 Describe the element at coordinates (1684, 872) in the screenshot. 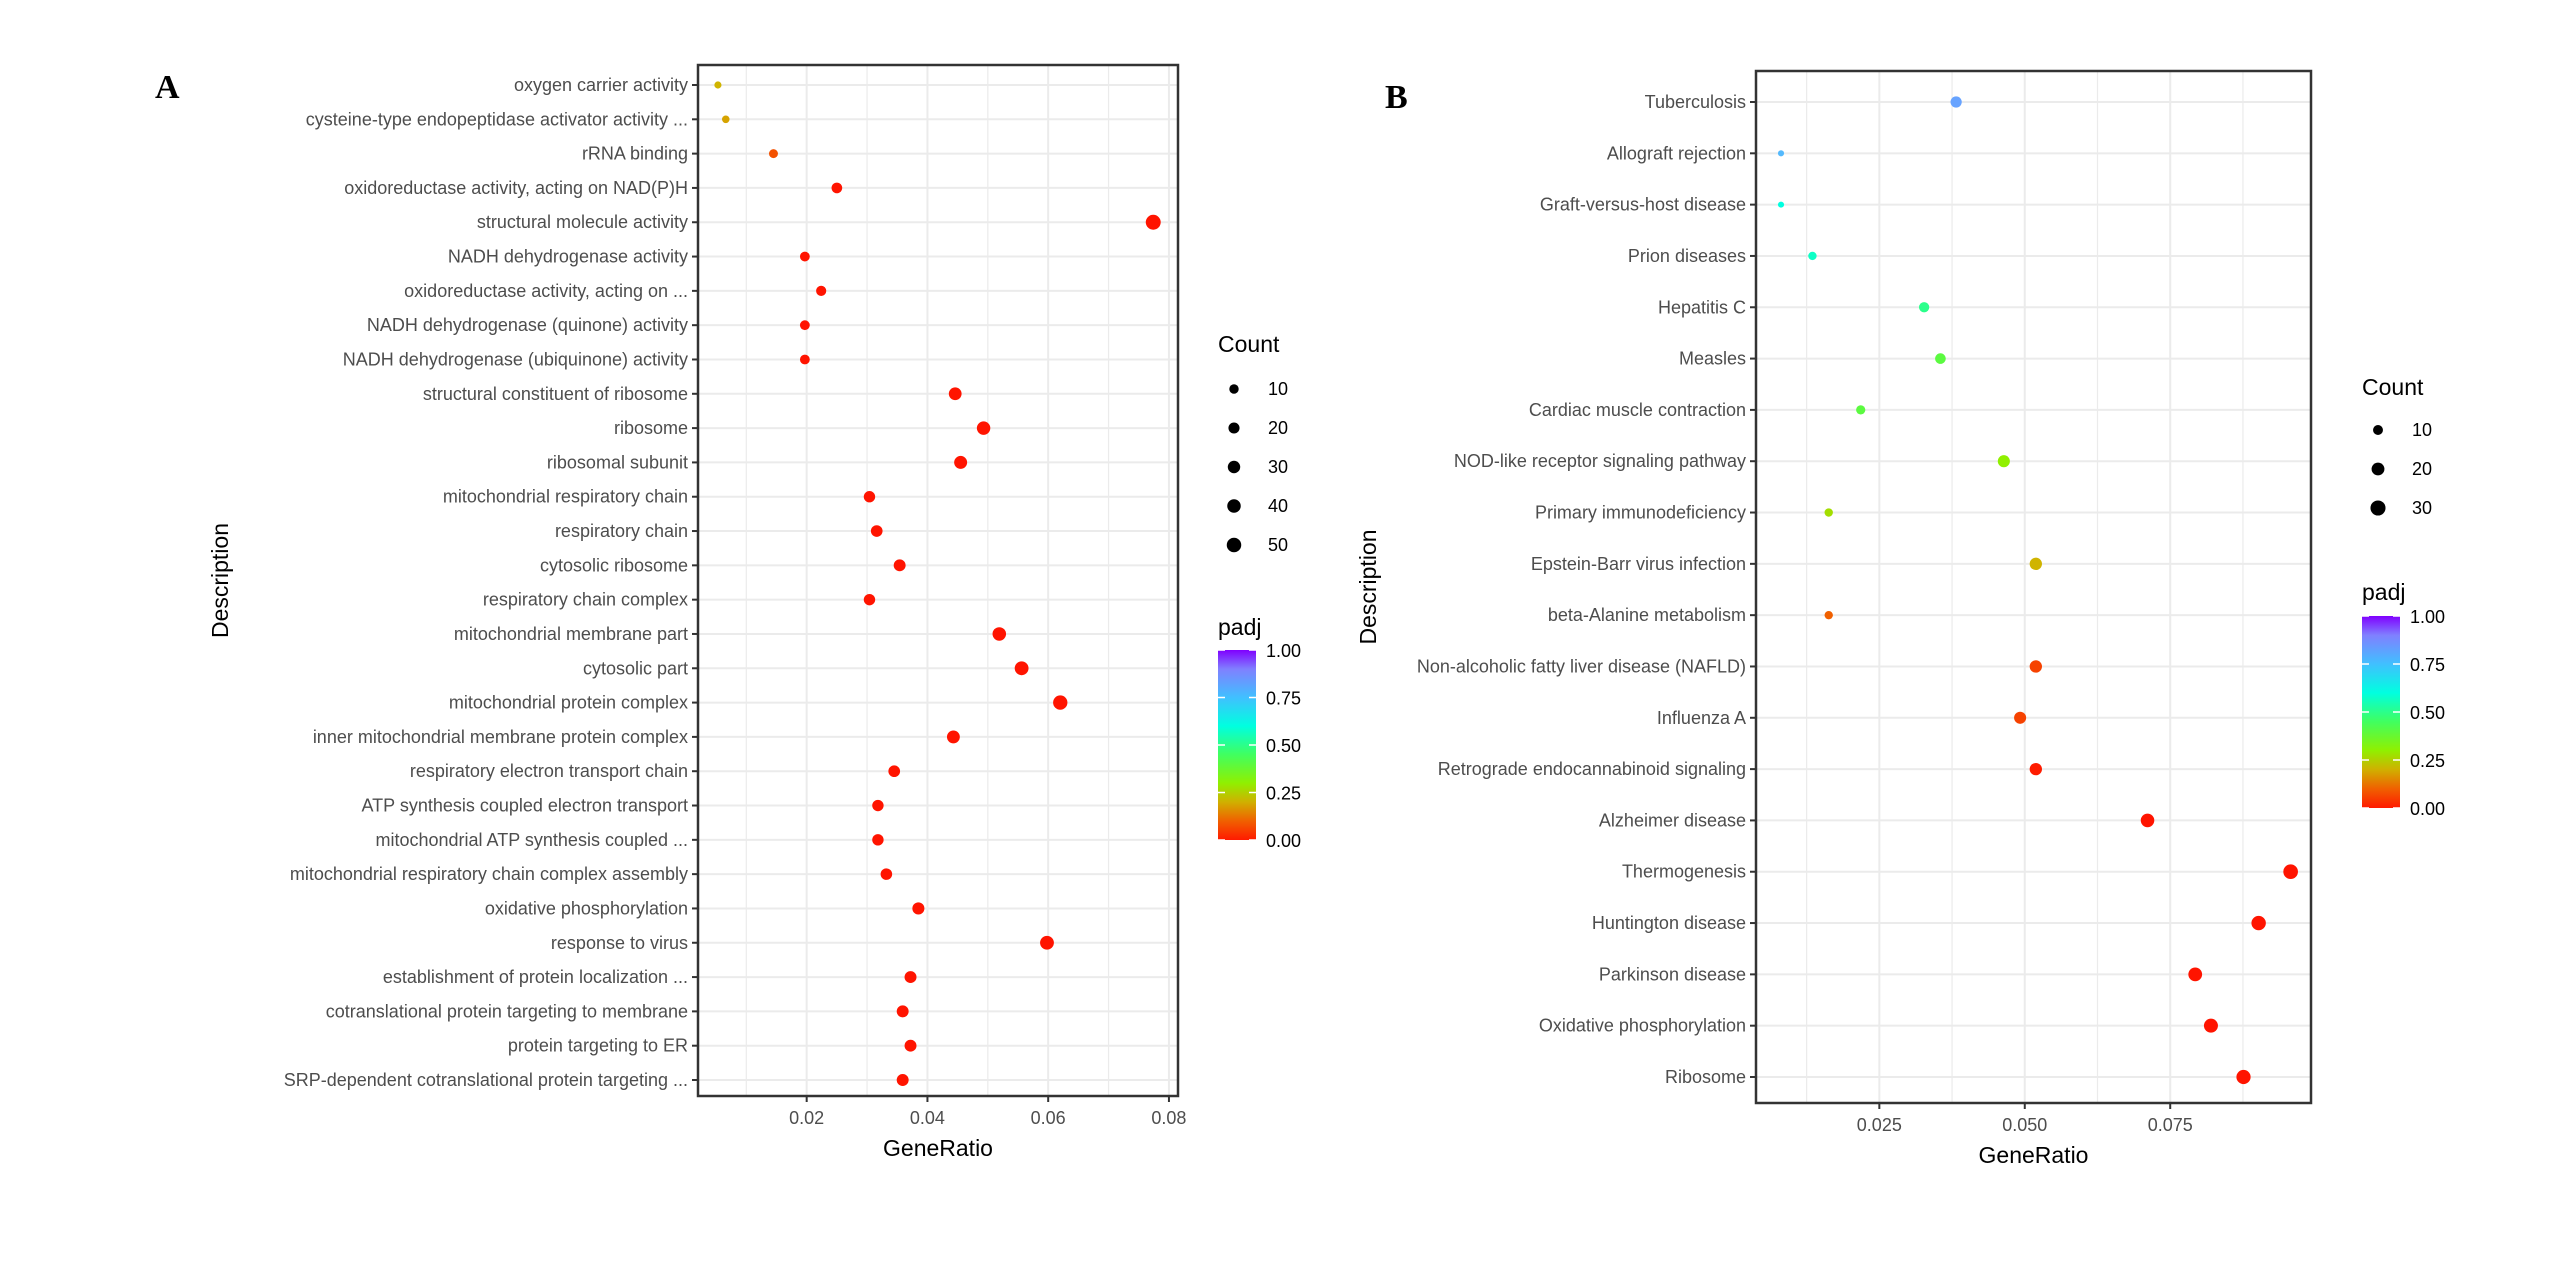

I see `y-tick-label: Thermogenesis` at that location.